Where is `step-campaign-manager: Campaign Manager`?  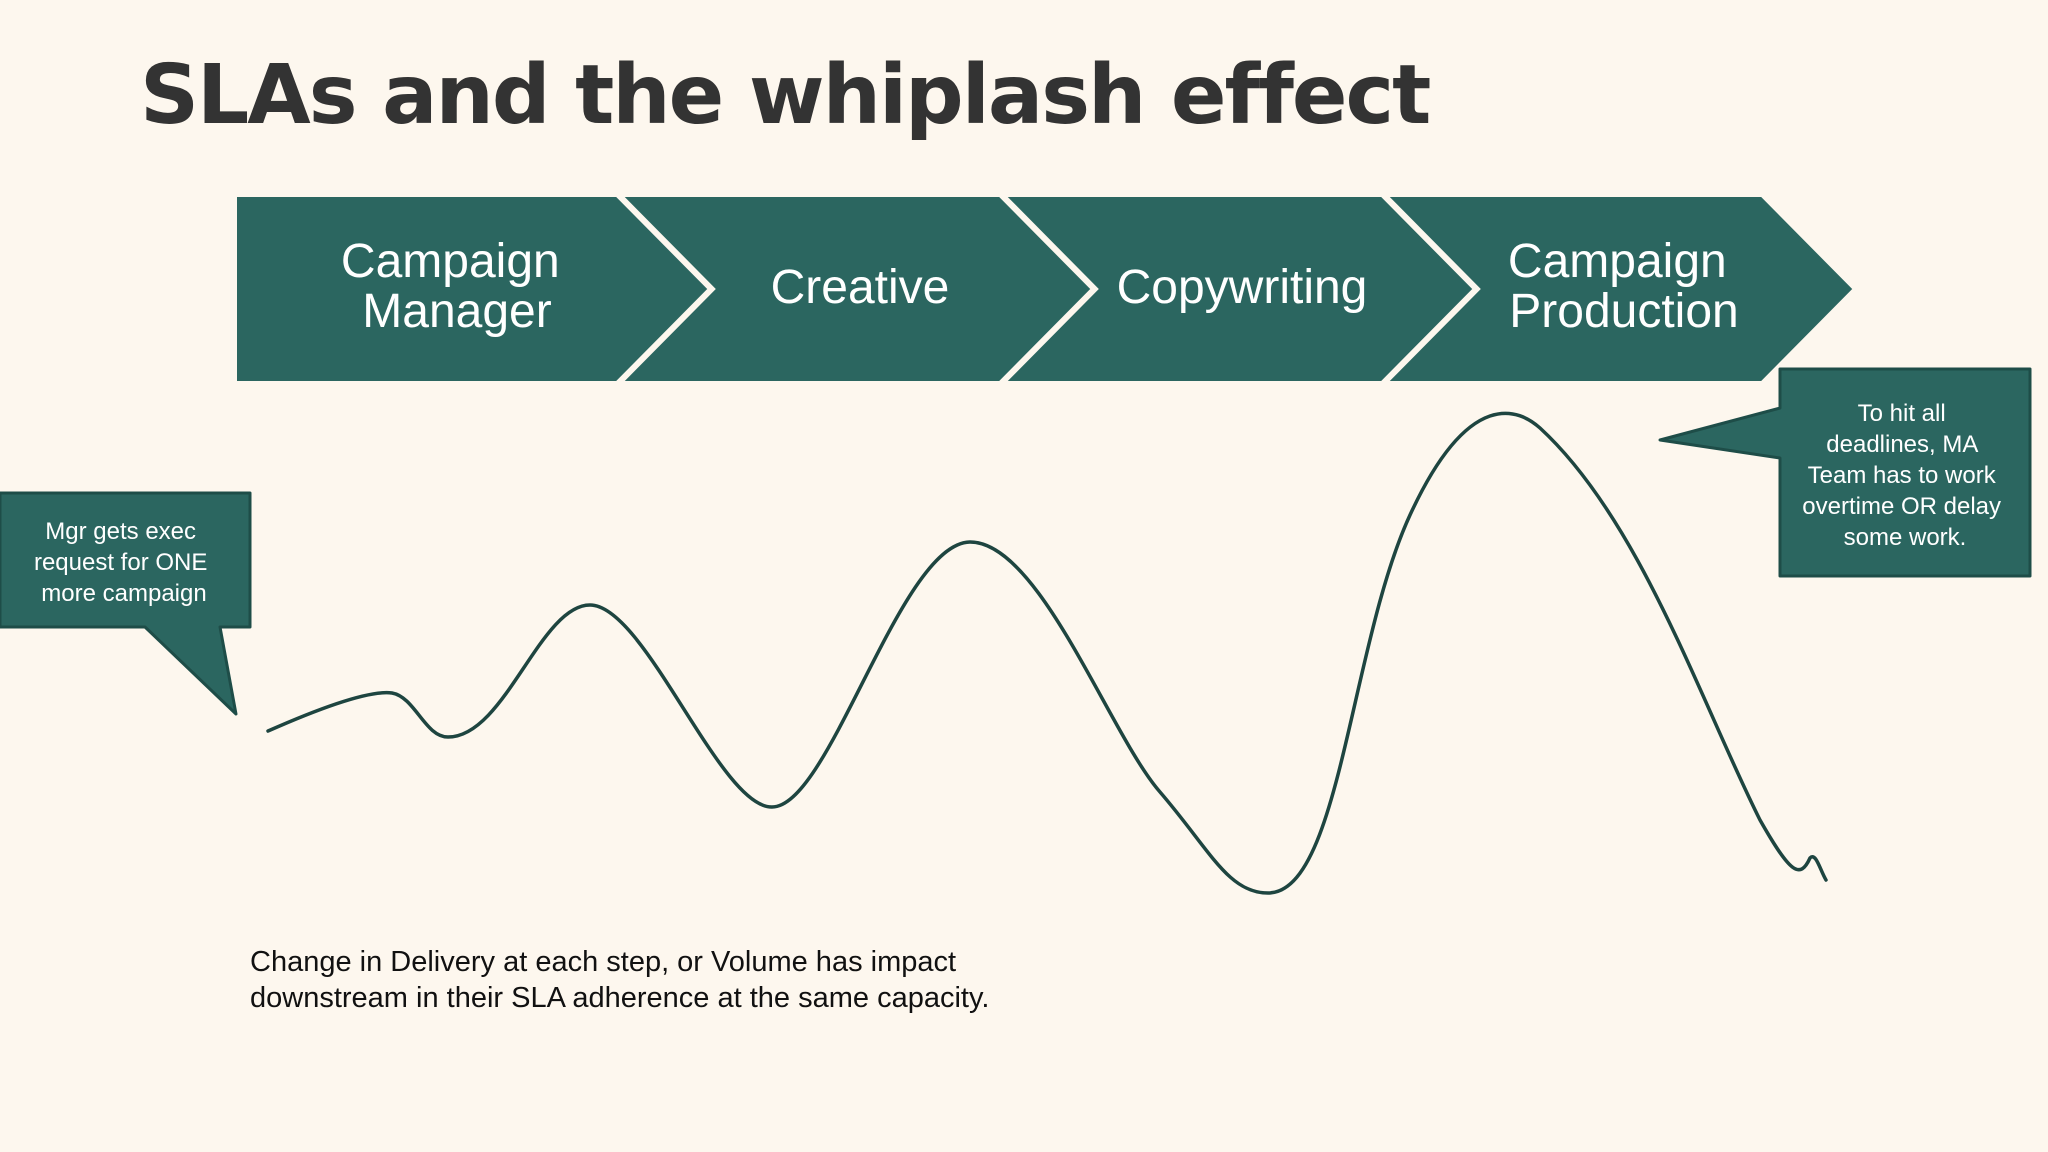
step-campaign-manager: Campaign Manager is located at coordinates (473, 289).